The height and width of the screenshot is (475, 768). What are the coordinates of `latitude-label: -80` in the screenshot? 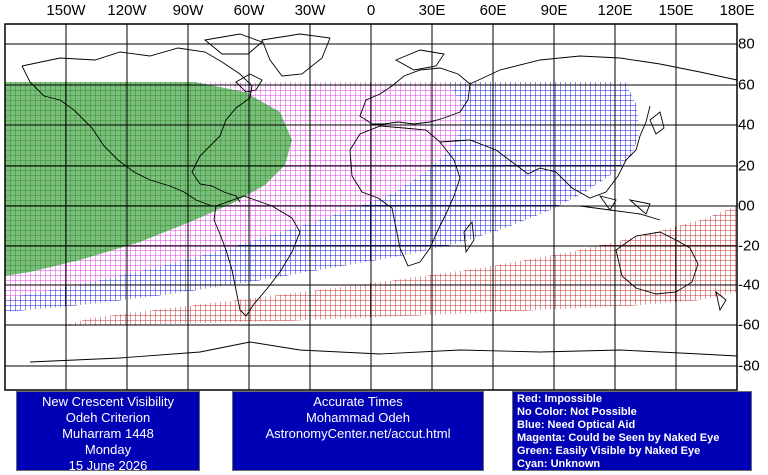 It's located at (749, 366).